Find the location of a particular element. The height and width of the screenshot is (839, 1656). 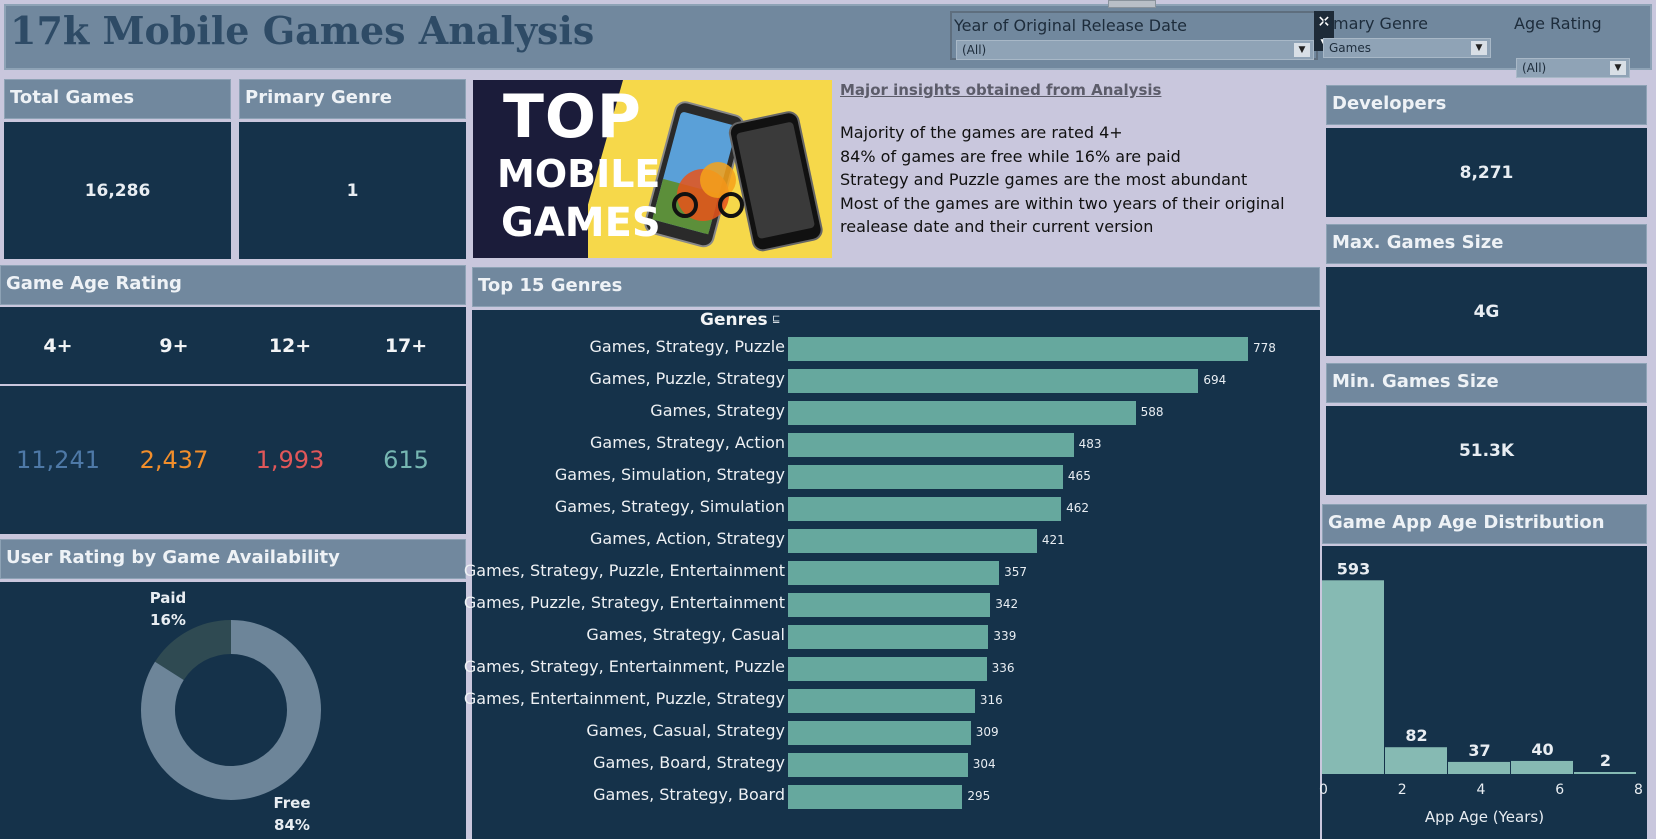

developers-header: Developers is located at coordinates (1486, 105).